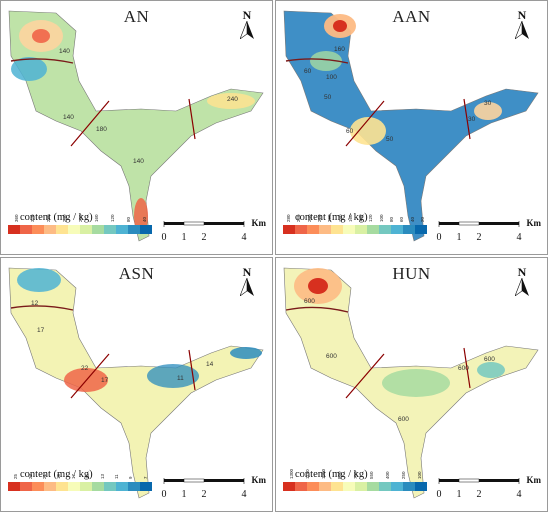  Describe the element at coordinates (361, 218) in the screenshot. I see `legend-tick-label: 140` at that location.